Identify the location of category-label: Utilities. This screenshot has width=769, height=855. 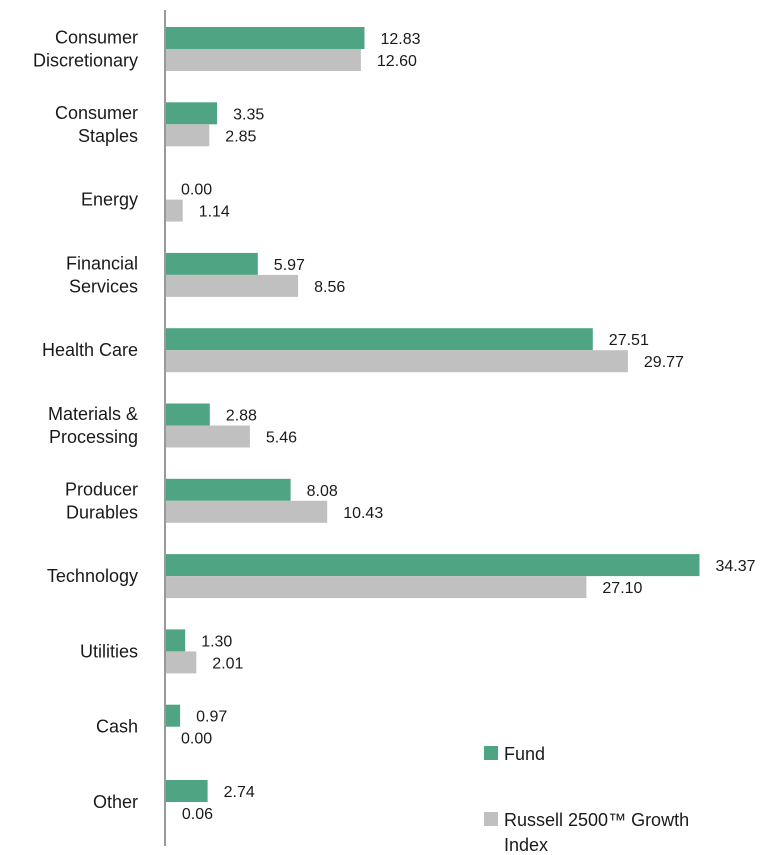
(109, 651).